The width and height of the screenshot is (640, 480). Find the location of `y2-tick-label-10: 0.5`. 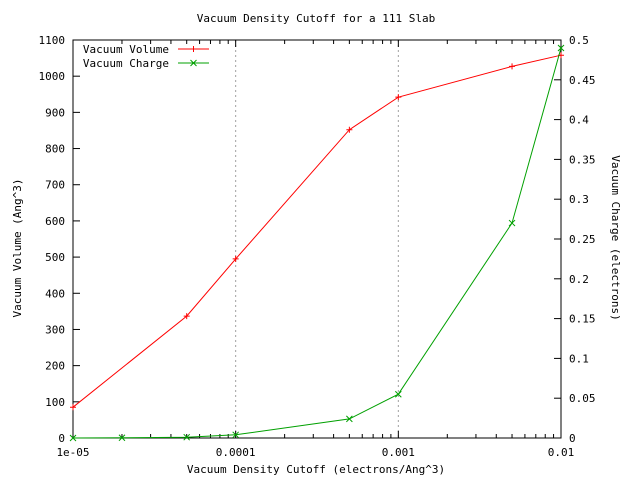

y2-tick-label-10: 0.5 is located at coordinates (579, 40).